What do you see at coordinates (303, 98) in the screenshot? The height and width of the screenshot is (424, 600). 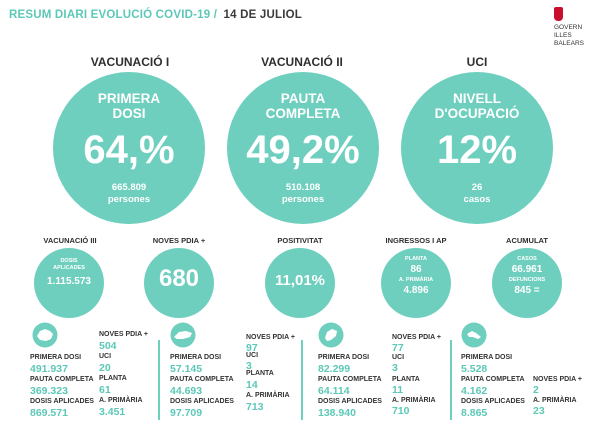 I see `pauta-completa-line1: PAUTA` at bounding box center [303, 98].